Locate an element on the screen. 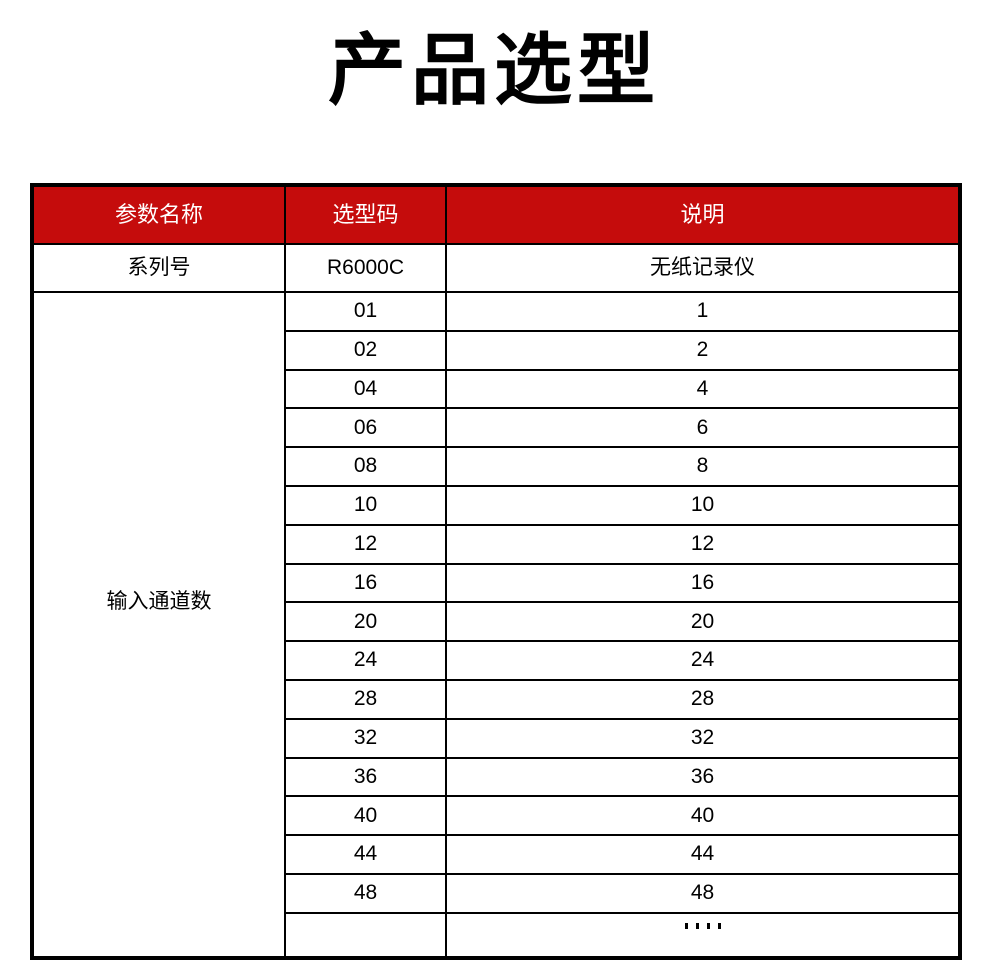 Image resolution: width=988 pixels, height=960 pixels. table-row-series: 系列号 R6000C 无纸记录仪 is located at coordinates (496, 268).